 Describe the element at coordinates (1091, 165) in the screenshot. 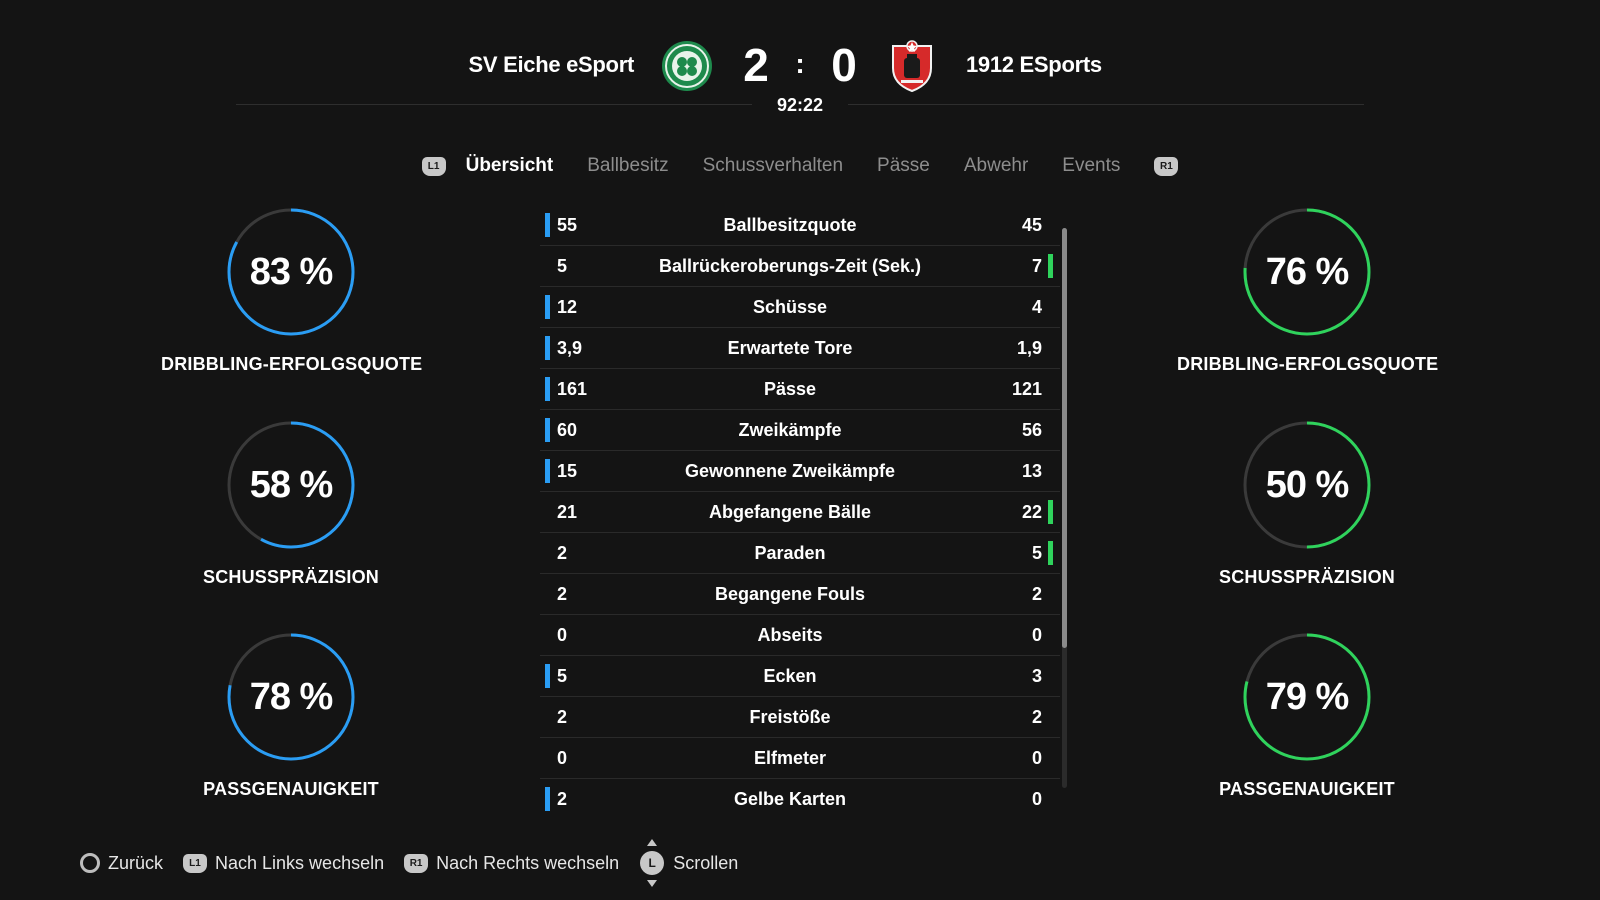

I see `tab-events: Events` at that location.